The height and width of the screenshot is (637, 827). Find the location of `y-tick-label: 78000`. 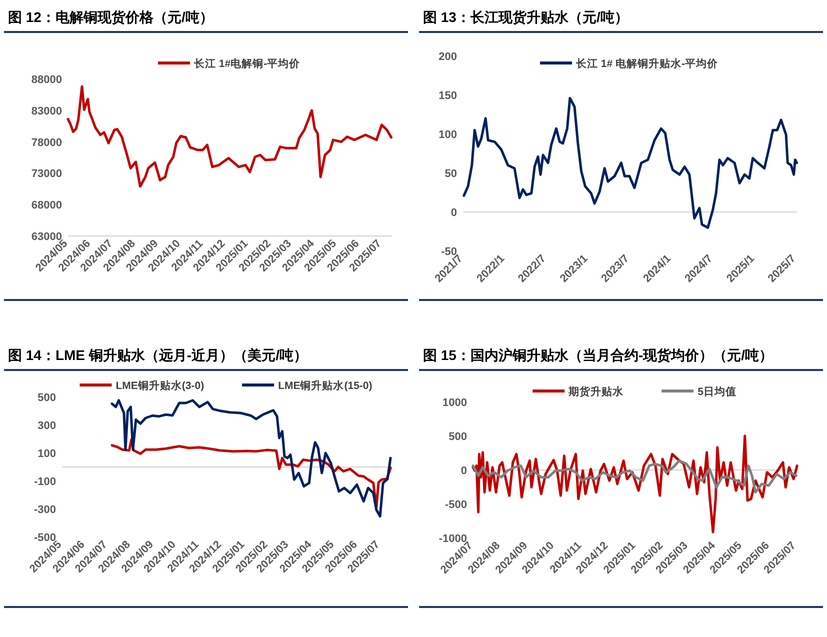

y-tick-label: 78000 is located at coordinates (46, 142).